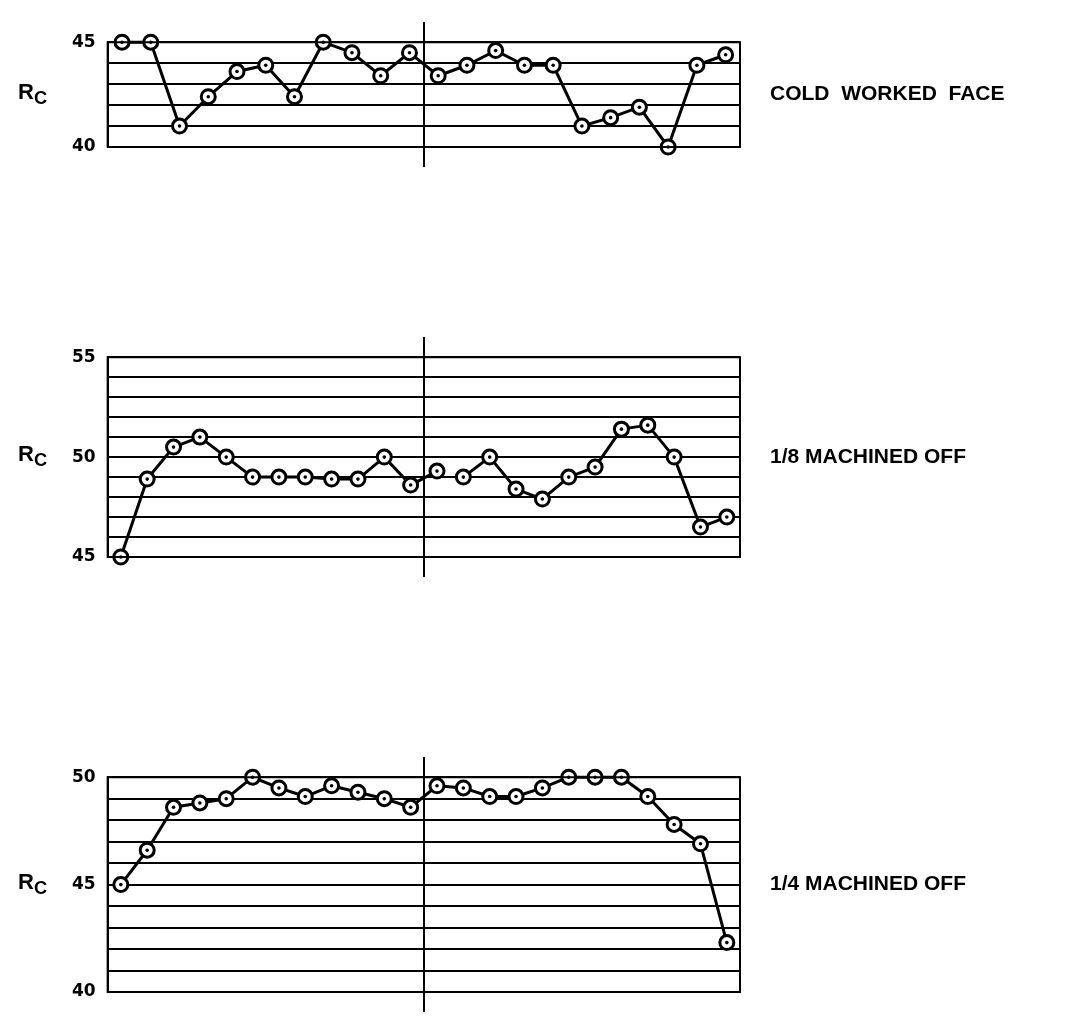 Image resolution: width=1087 pixels, height=1021 pixels. Describe the element at coordinates (868, 883) in the screenshot. I see `text: 1/4 MACHINED OFF` at that location.